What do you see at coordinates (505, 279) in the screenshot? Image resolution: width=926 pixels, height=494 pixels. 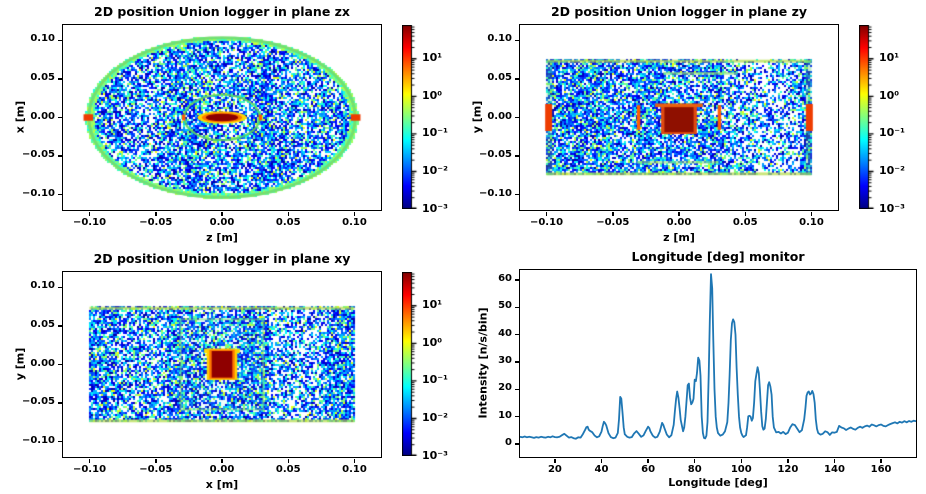 I see `y-tick-label: 60` at bounding box center [505, 279].